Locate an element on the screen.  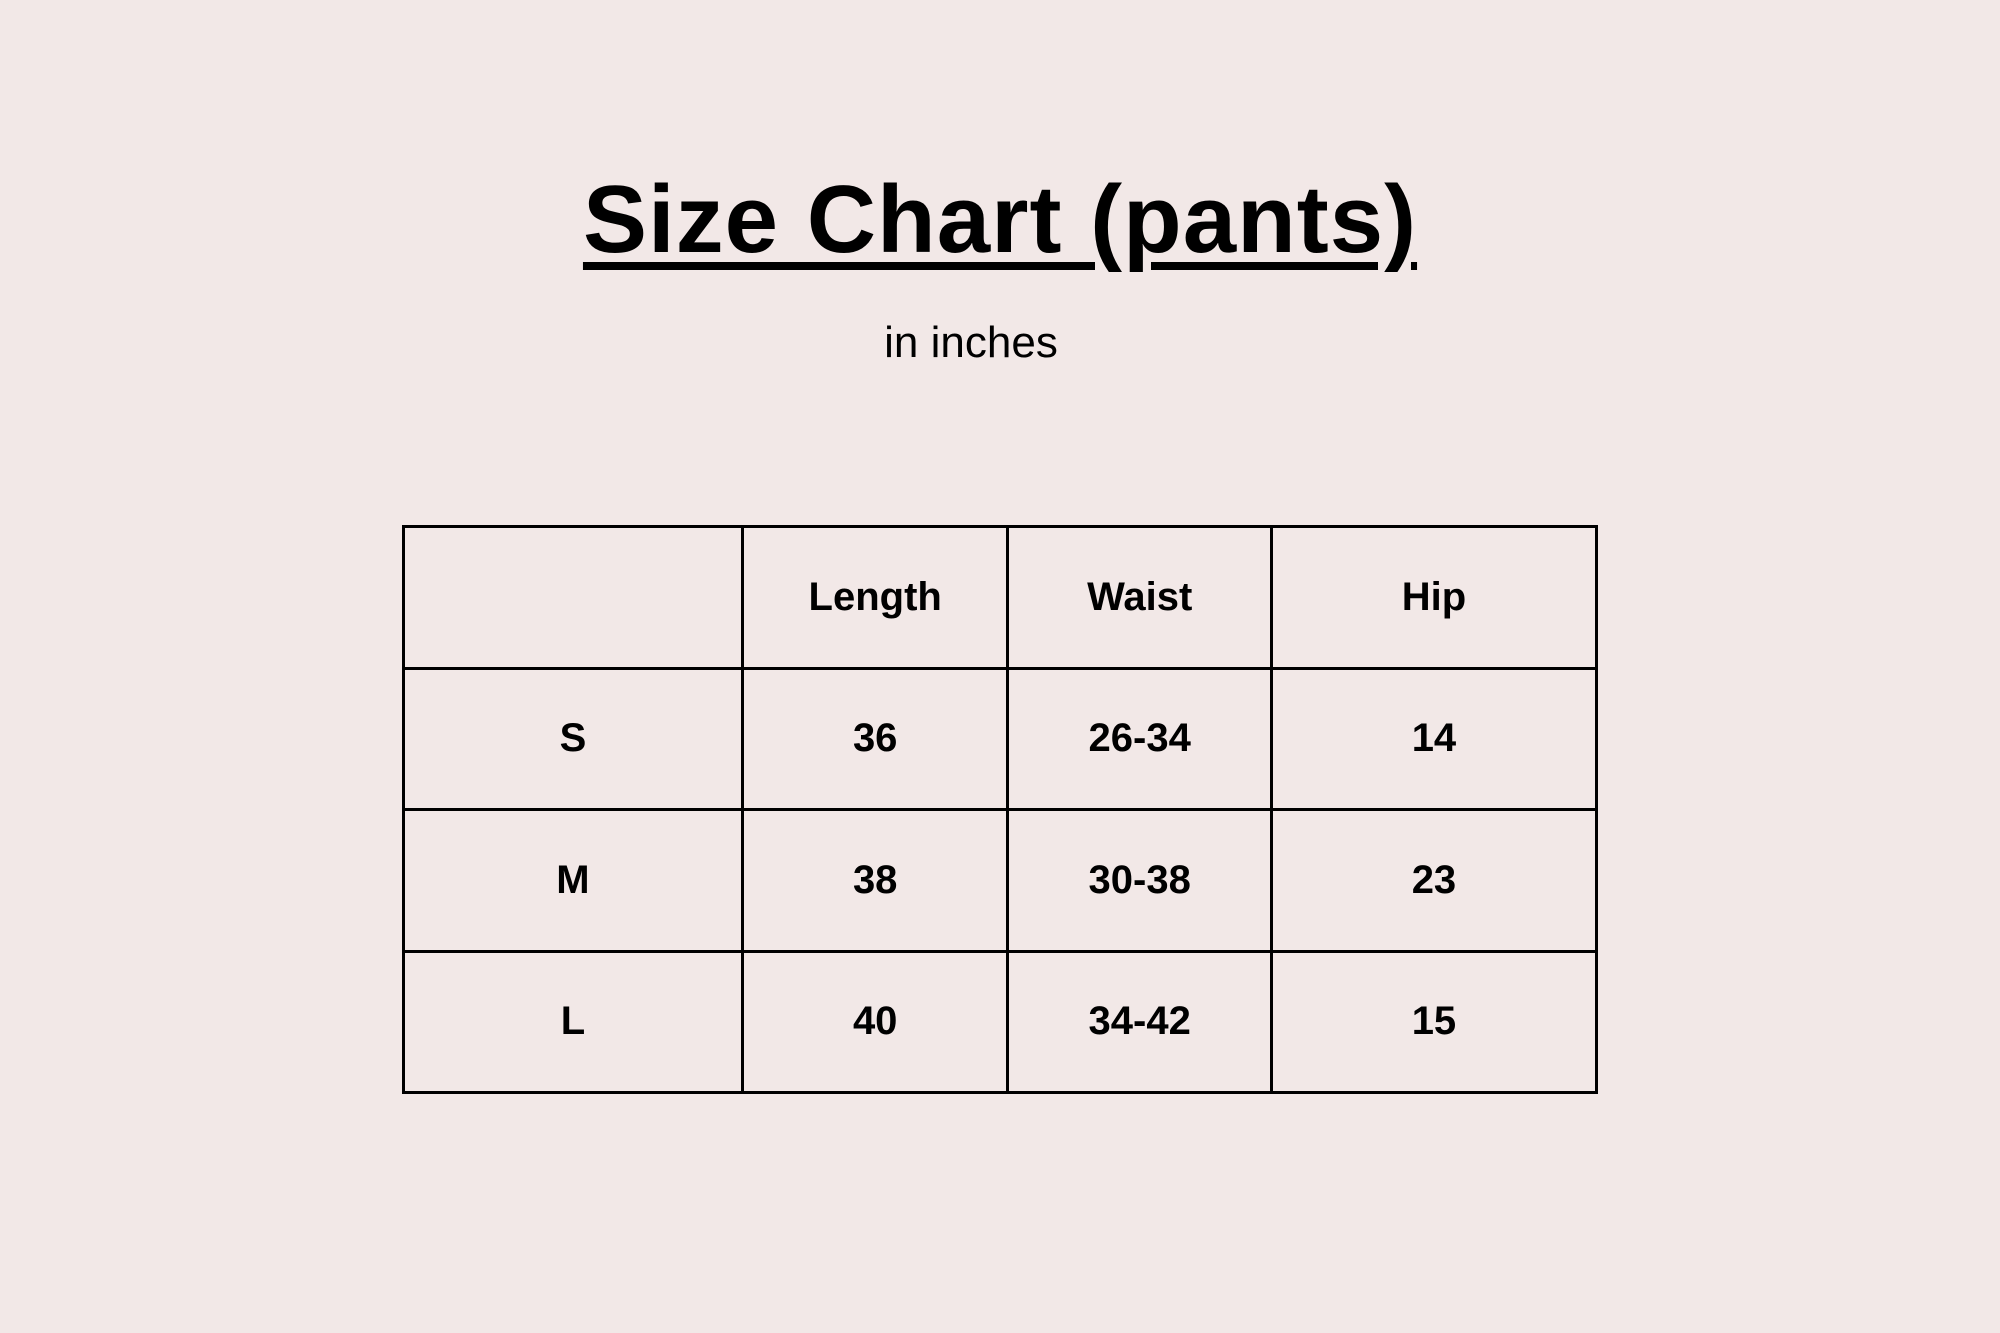
table-row: M 38 30-38 23 is located at coordinates (1000, 880).